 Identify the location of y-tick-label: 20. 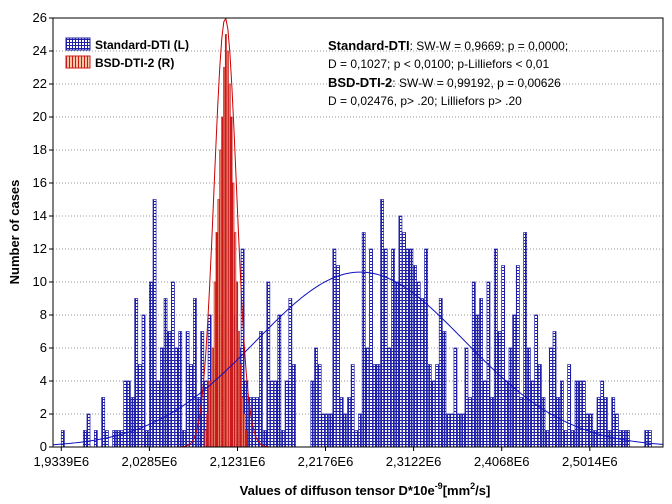
(40, 116).